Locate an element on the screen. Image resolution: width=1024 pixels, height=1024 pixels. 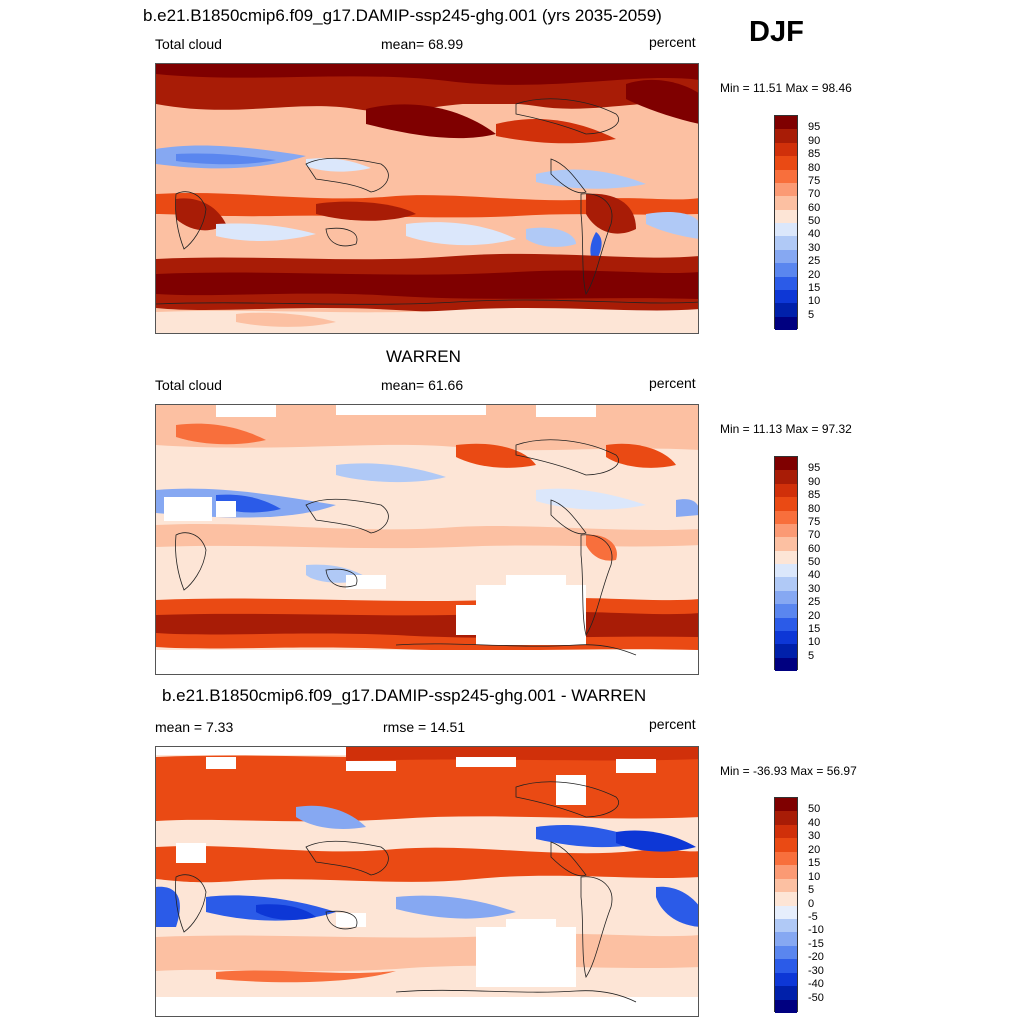
panel2-map is located at coordinates (427, 539).